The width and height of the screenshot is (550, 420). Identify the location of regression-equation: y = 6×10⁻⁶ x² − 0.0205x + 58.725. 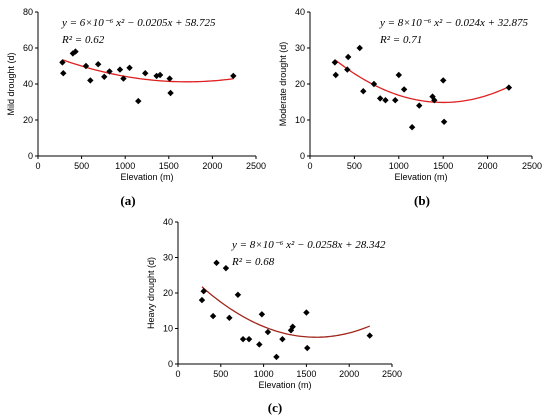
(138, 23).